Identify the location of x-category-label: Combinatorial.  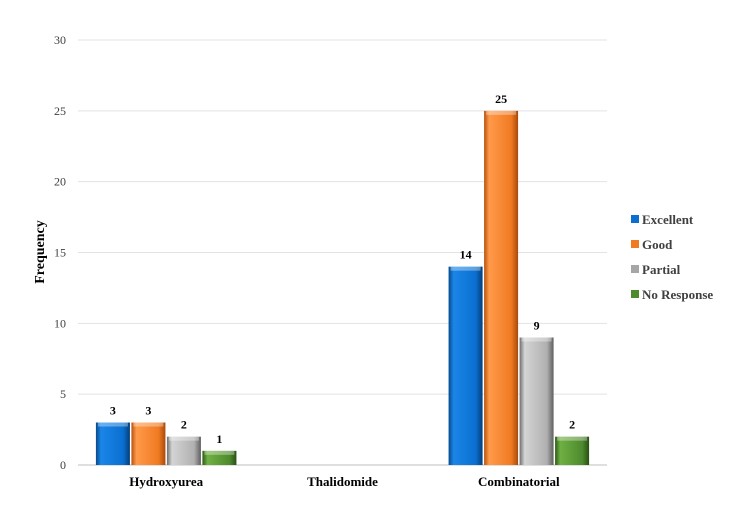
(519, 481).